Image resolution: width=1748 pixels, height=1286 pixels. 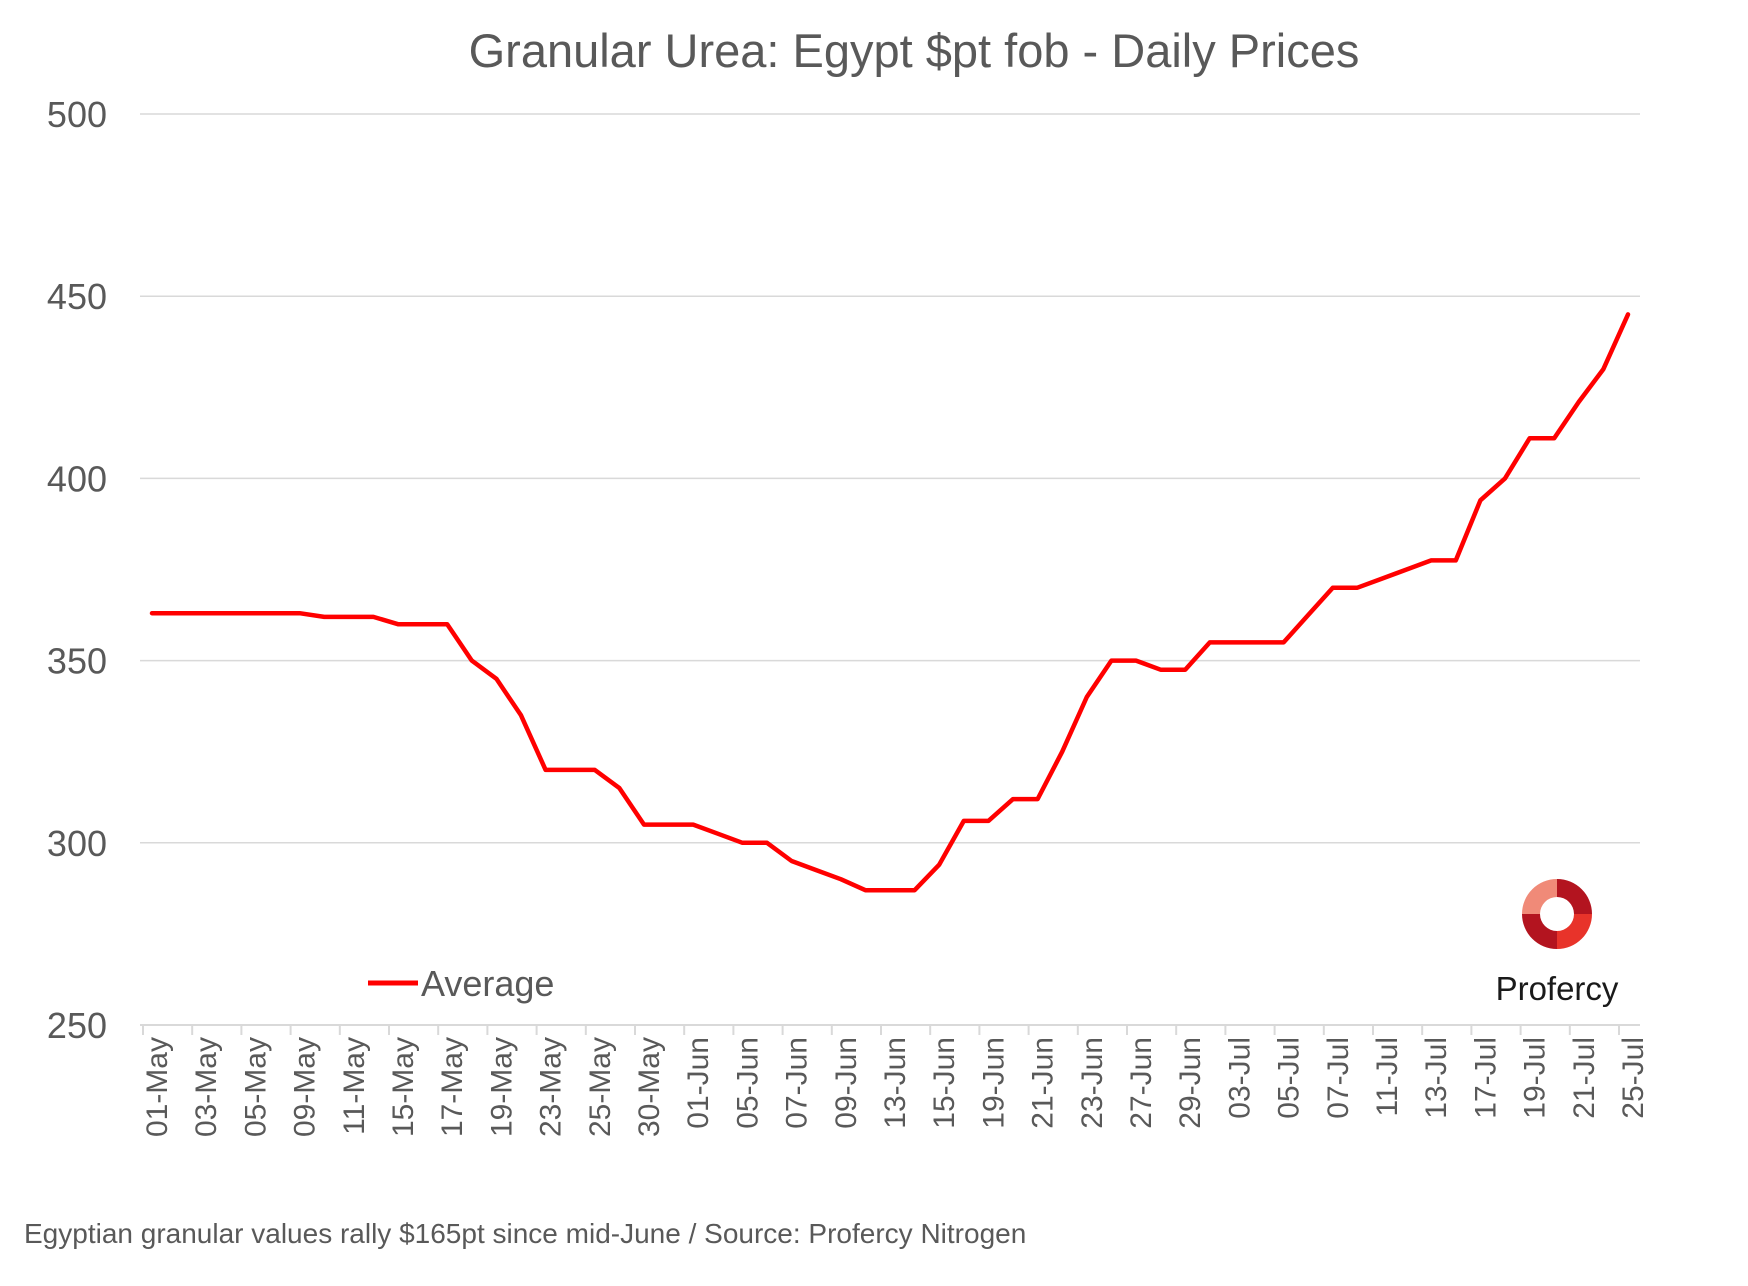 I want to click on logo-segment-upper-right, so click(x=1574, y=896).